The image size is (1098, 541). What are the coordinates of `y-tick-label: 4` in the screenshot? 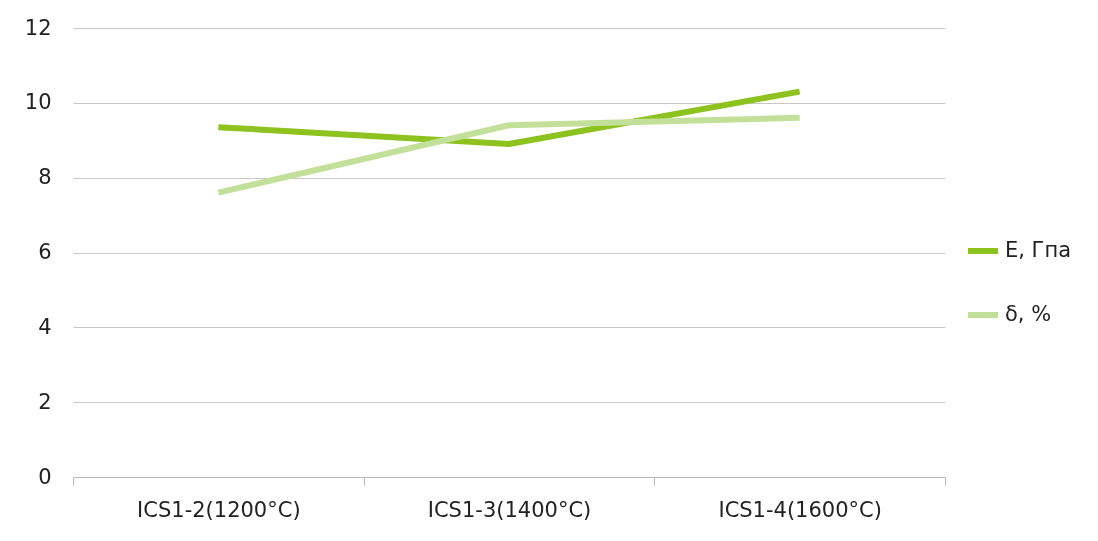 It's located at (45, 326).